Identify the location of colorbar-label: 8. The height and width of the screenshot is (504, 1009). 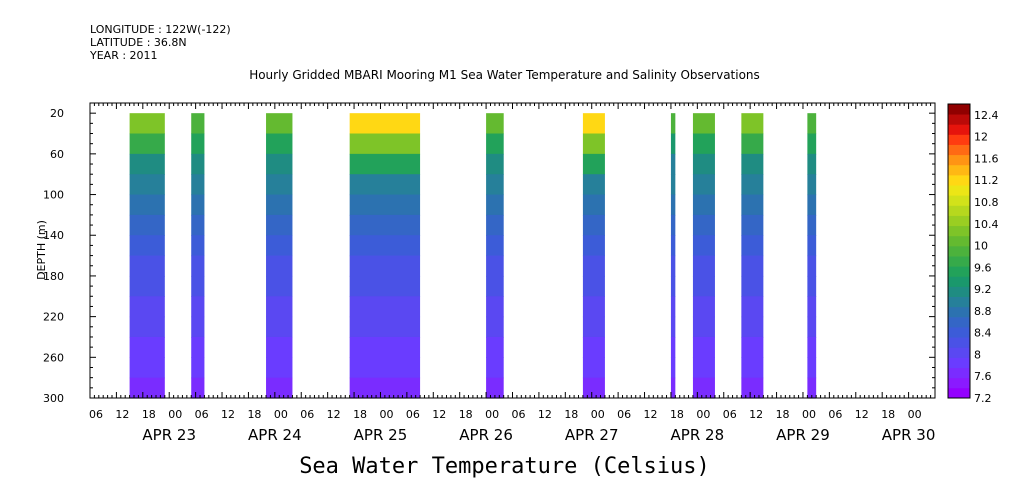
(977, 354).